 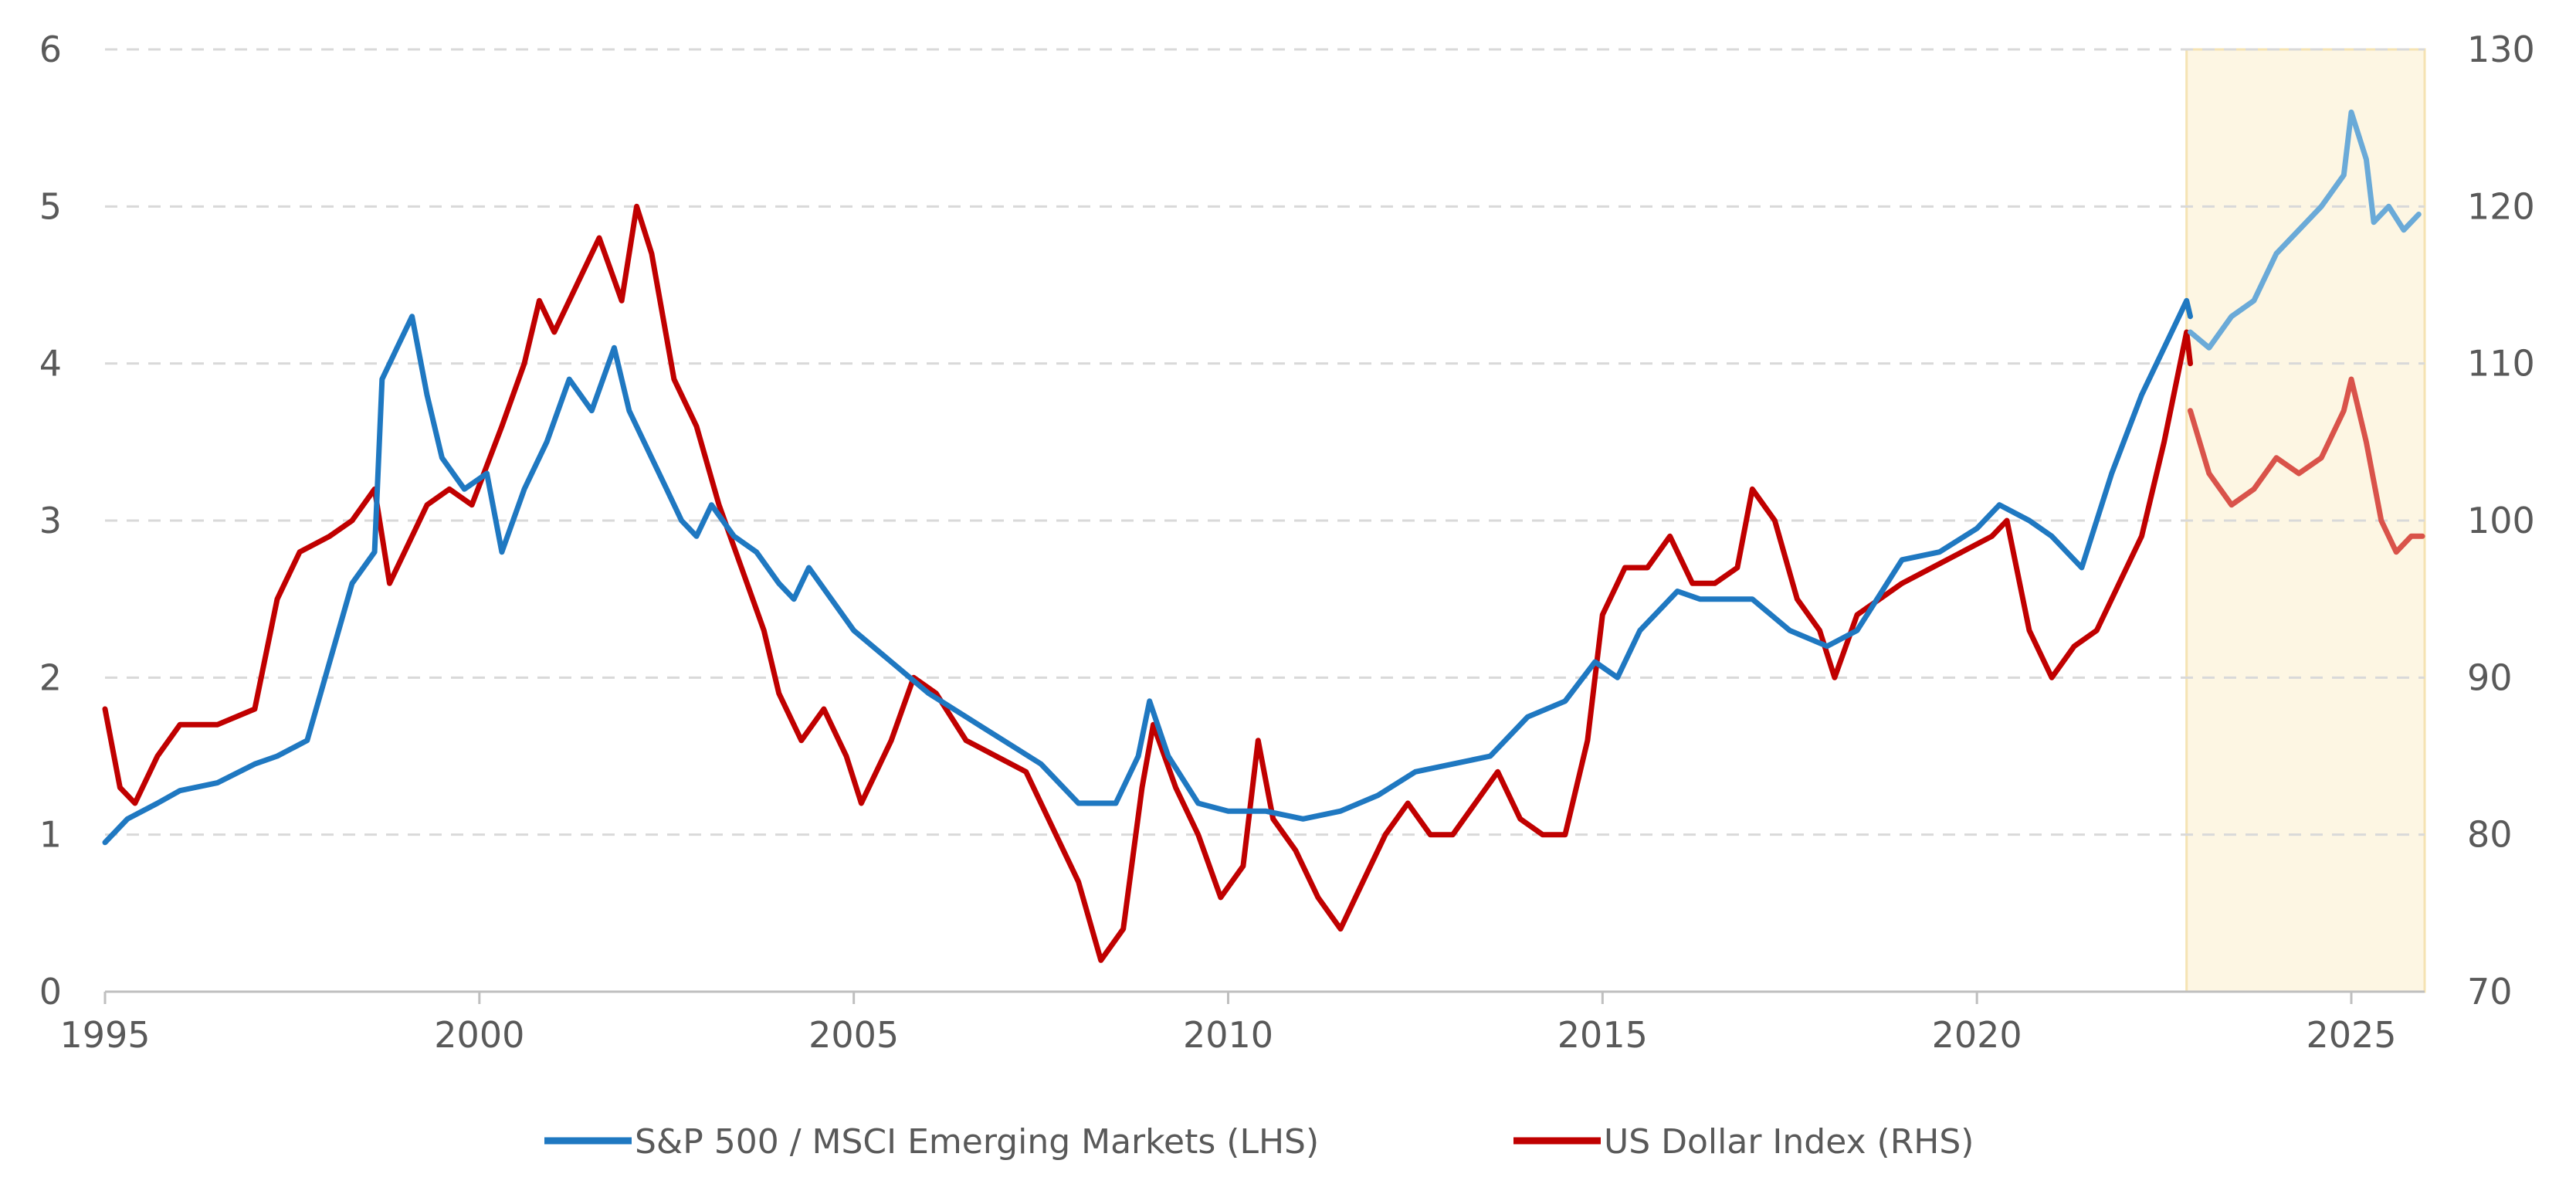 What do you see at coordinates (2351, 1035) in the screenshot?
I see `x-tick-label-2025: 2025` at bounding box center [2351, 1035].